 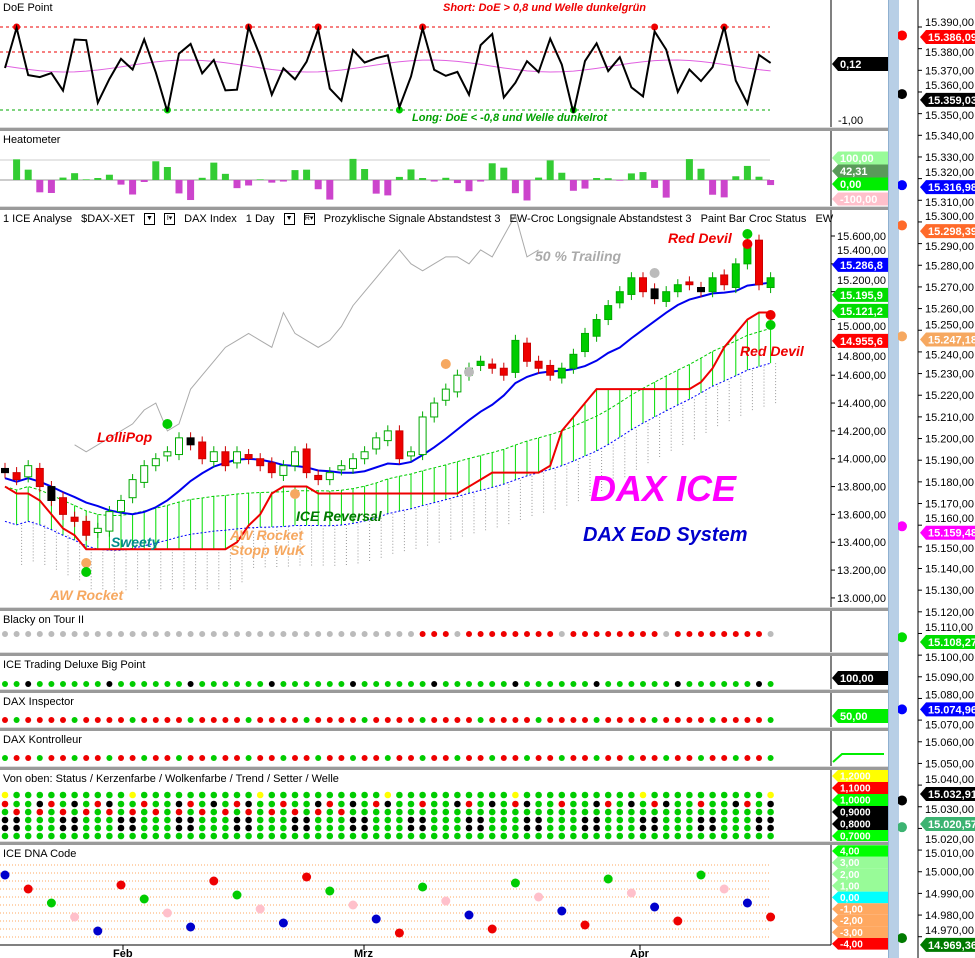 What do you see at coordinates (32, 140) in the screenshot?
I see `heat-panel-title: Heatometer` at bounding box center [32, 140].